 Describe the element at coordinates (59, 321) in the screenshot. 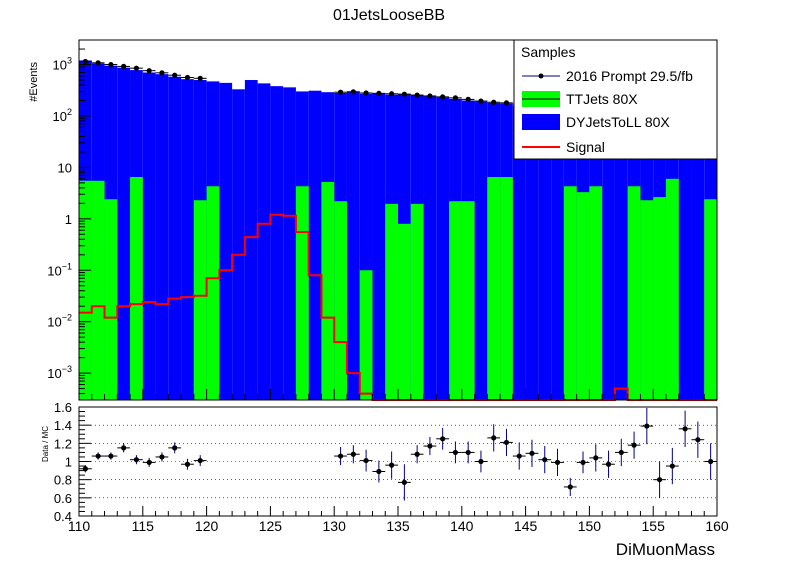

I see `y-tick-label: 10⁻²` at that location.